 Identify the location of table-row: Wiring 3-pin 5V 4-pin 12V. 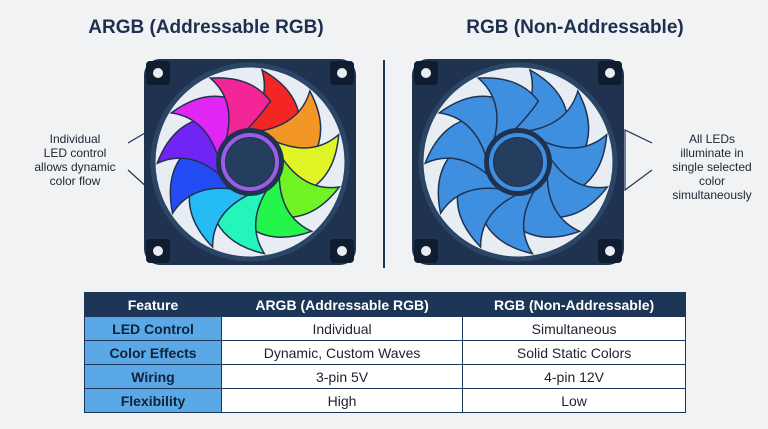
(385, 376).